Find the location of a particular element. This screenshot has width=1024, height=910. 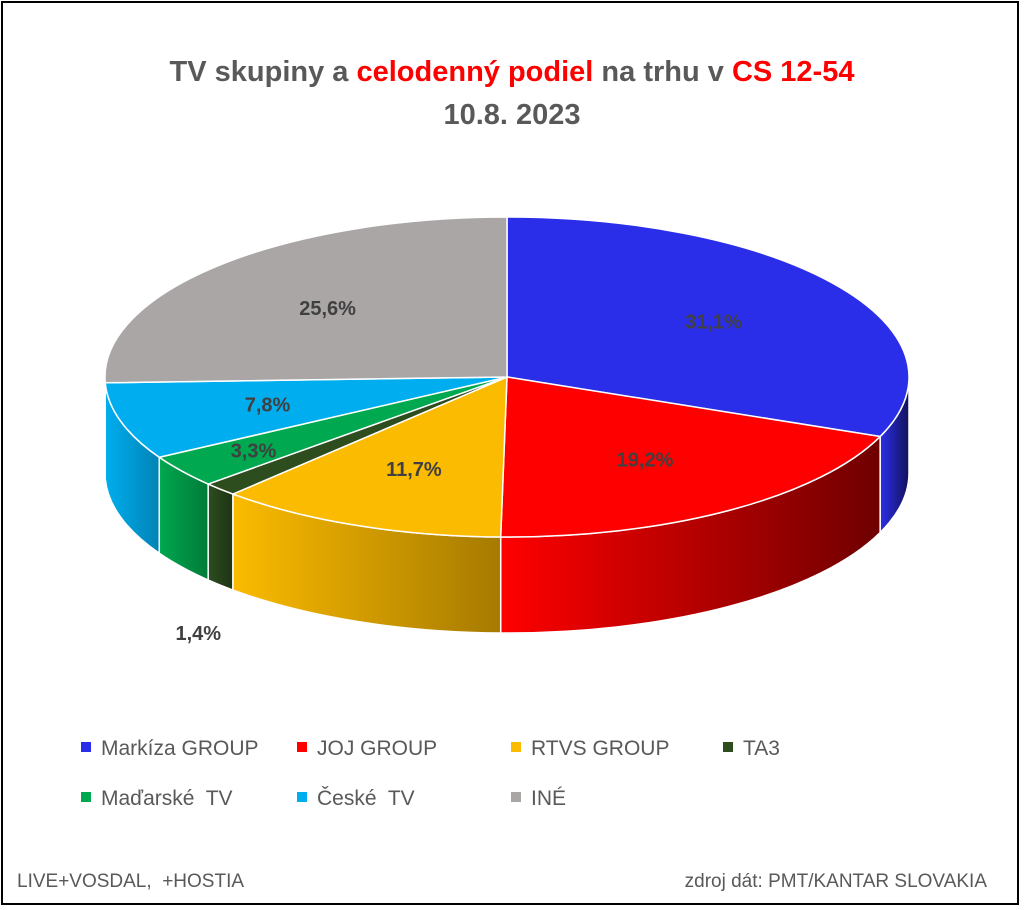

title-part-2: na trhu v is located at coordinates (662, 72).